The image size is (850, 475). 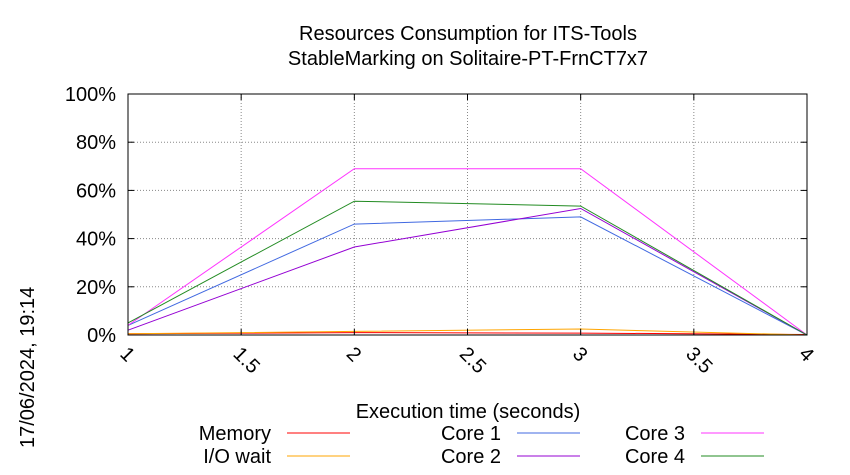 What do you see at coordinates (96, 143) in the screenshot?
I see `y-tick-label: 80%` at bounding box center [96, 143].